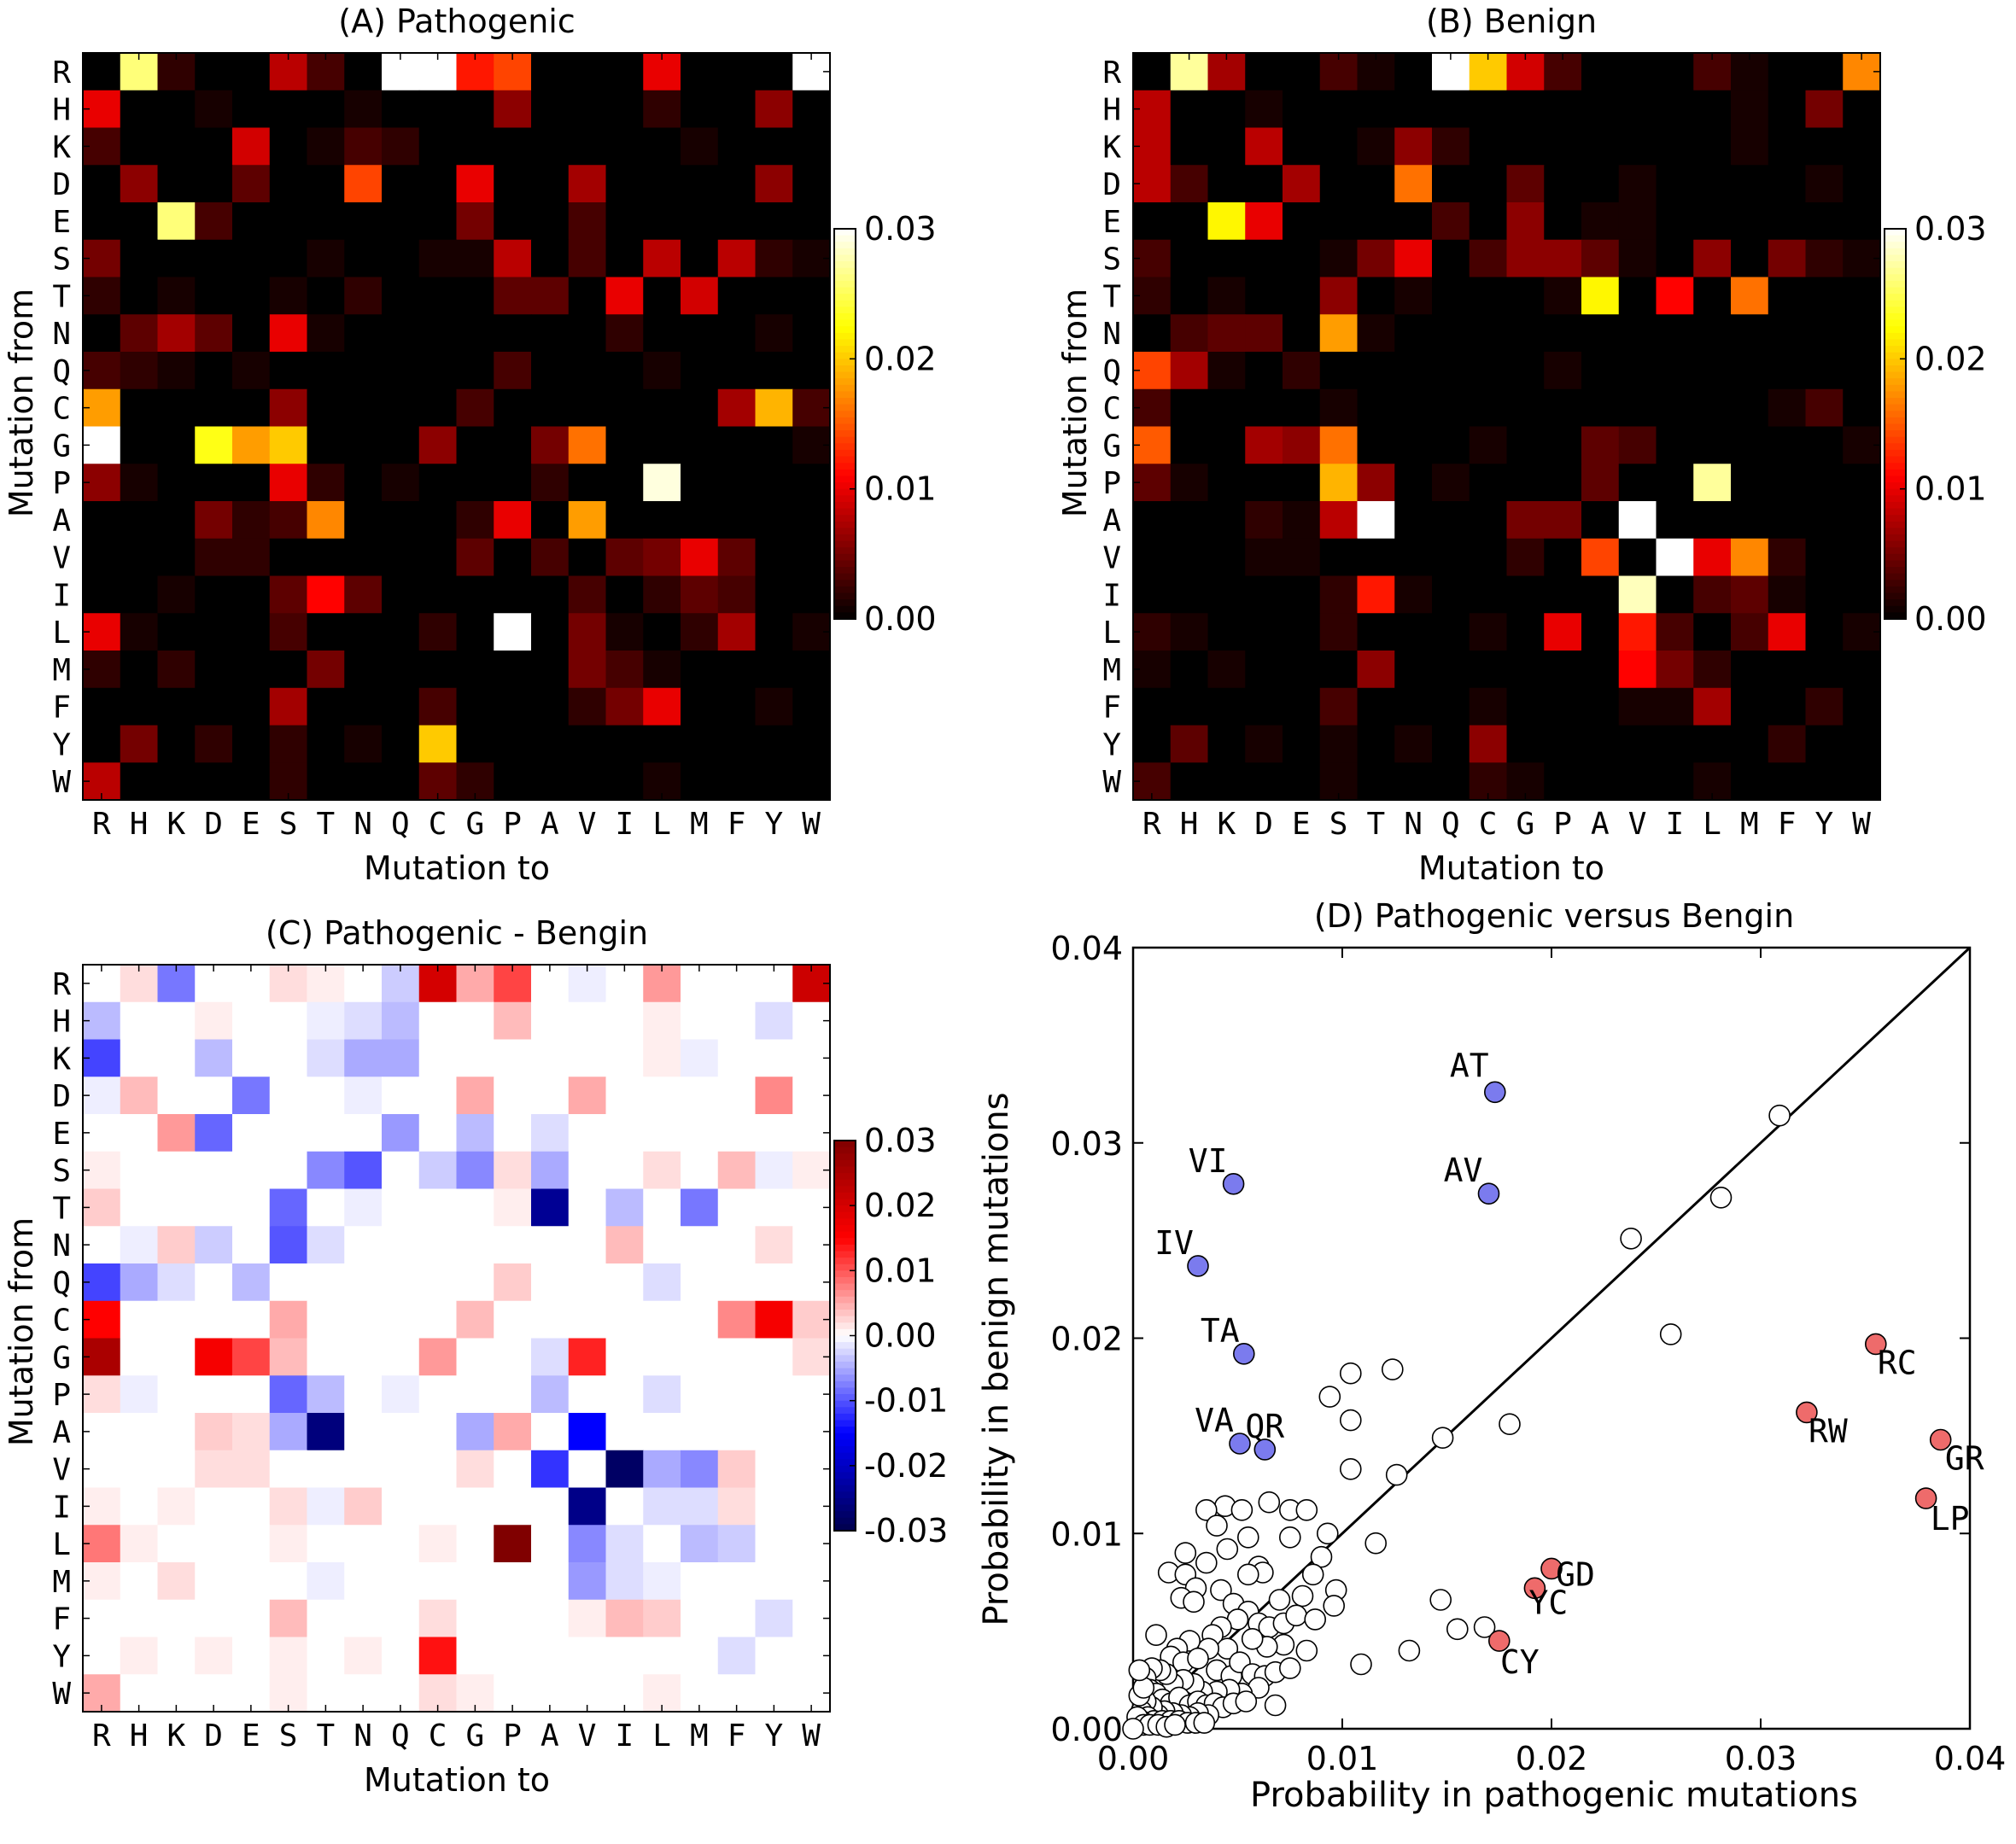  What do you see at coordinates (513, 1058) in the screenshot?
I see `cell-K-to-P` at bounding box center [513, 1058].